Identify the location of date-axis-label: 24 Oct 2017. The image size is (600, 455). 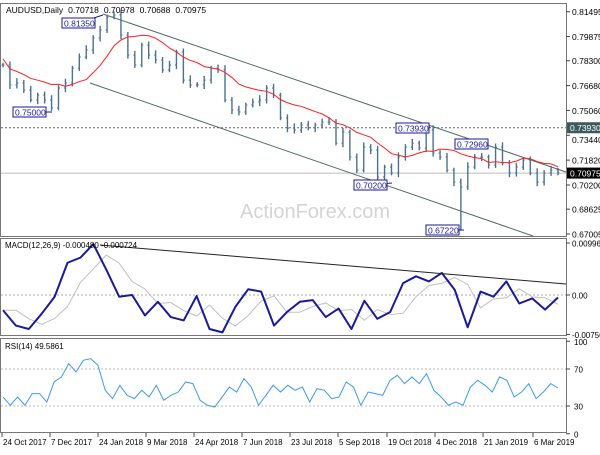
(25, 442).